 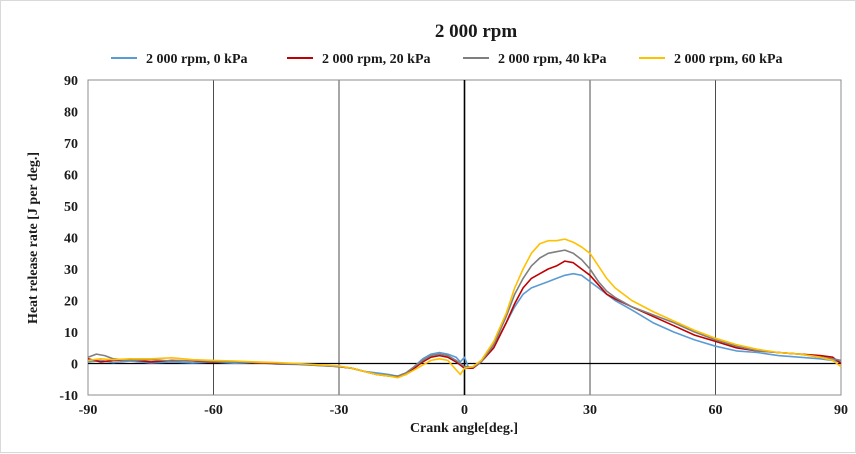 What do you see at coordinates (339, 410) in the screenshot?
I see `x-tick-label-2: -30` at bounding box center [339, 410].